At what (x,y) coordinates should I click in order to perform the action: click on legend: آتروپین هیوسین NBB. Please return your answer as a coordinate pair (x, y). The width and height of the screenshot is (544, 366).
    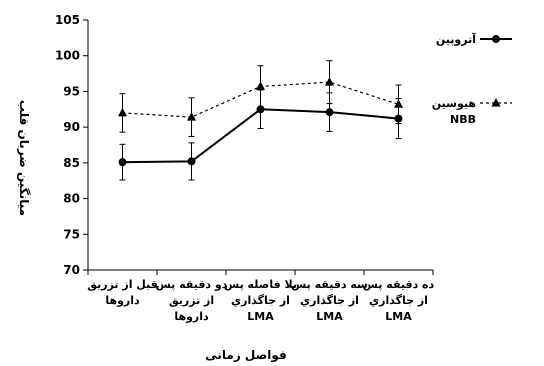
    Looking at the image, I should click on (472, 79).